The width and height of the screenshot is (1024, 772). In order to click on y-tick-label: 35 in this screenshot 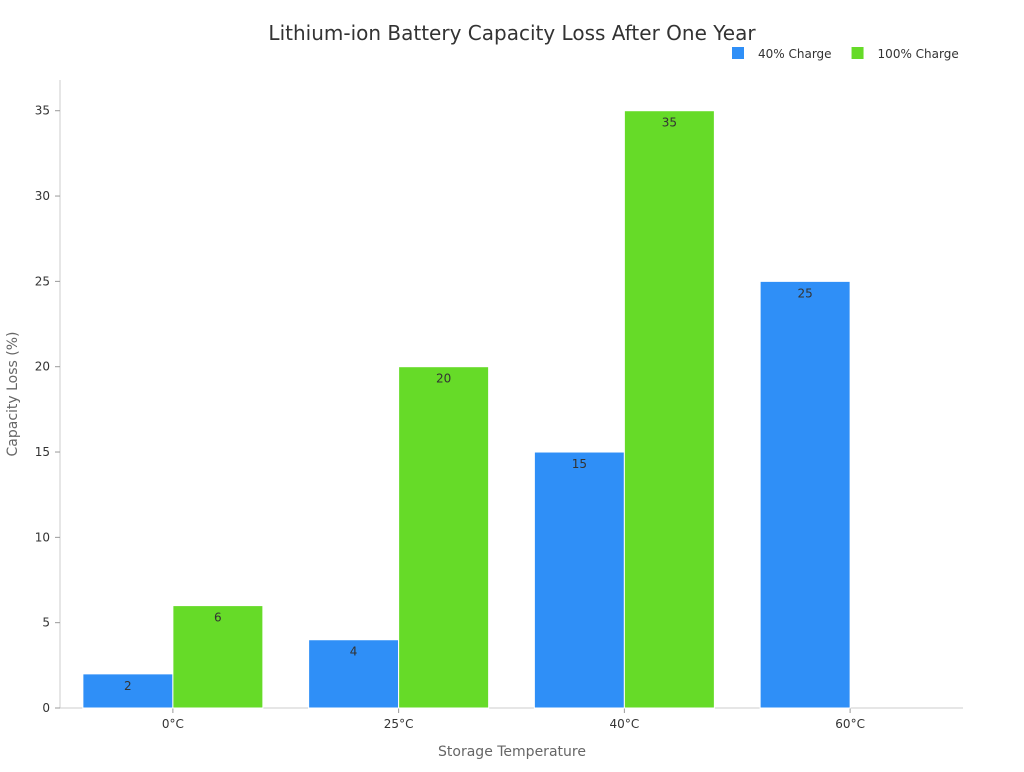, I will do `click(42, 111)`.